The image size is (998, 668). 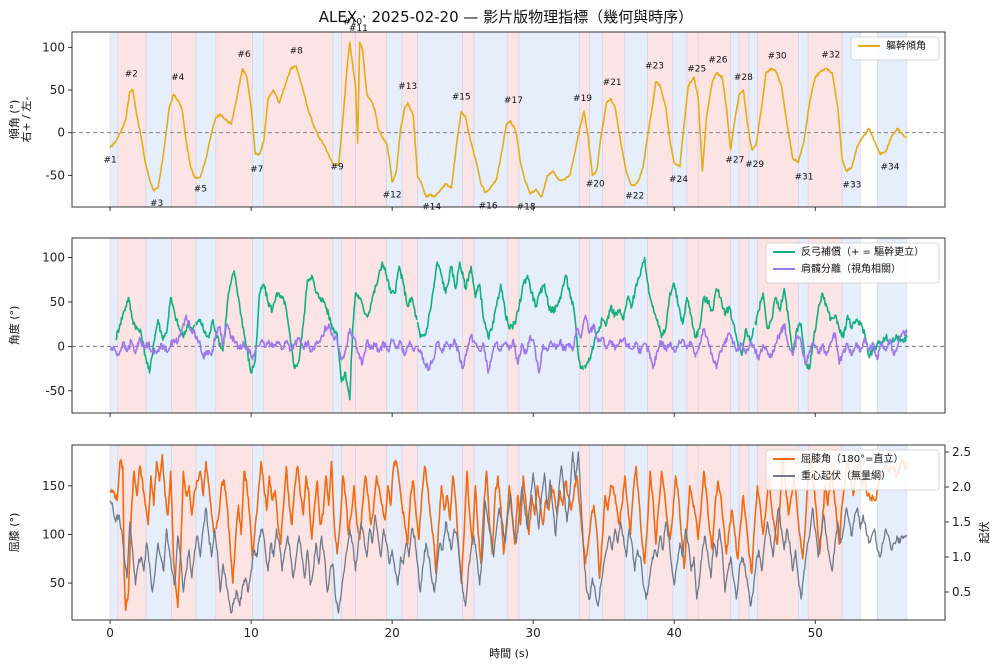 What do you see at coordinates (961, 487) in the screenshot?
I see `y2-tick-label: 2.0` at bounding box center [961, 487].